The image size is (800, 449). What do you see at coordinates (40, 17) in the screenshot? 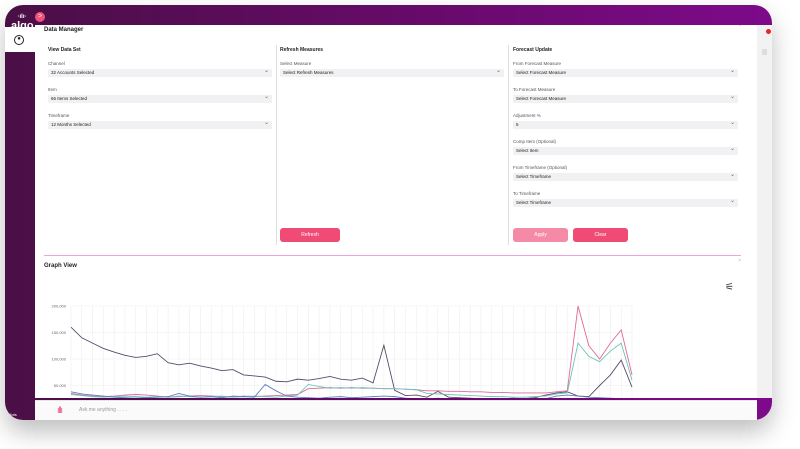
I see `expand-badge: >` at bounding box center [40, 17].